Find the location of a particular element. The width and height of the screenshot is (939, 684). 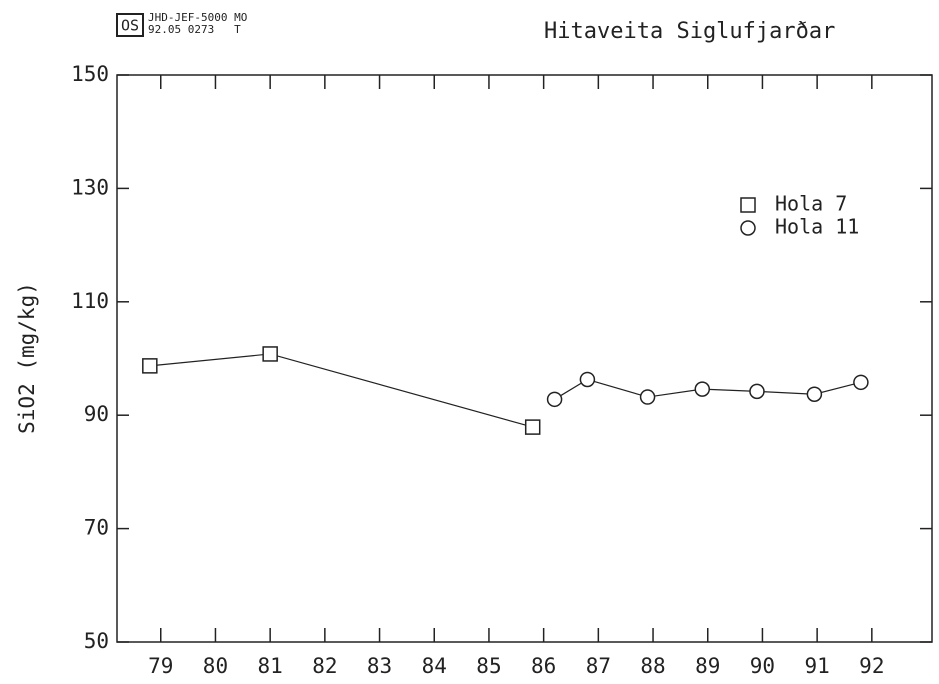

x-tick-label: 92 is located at coordinates (871, 666).